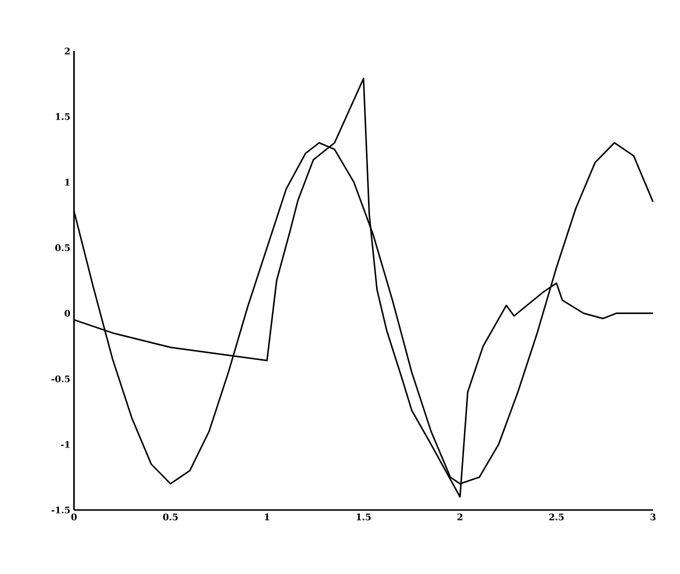 This screenshot has height=574, width=680. What do you see at coordinates (67, 182) in the screenshot?
I see `y-tick-label: 1` at bounding box center [67, 182].